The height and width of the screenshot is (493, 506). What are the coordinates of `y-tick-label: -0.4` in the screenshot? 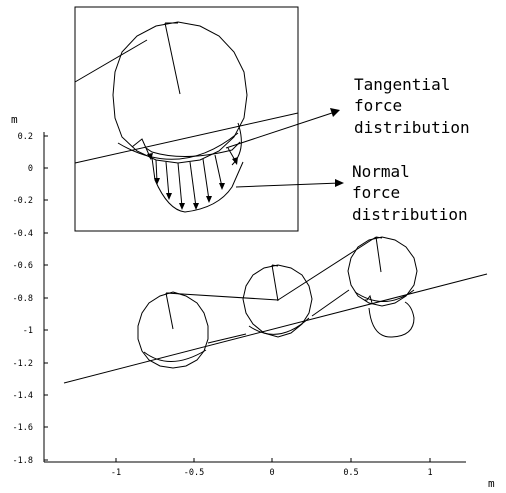 It's located at (23, 234).